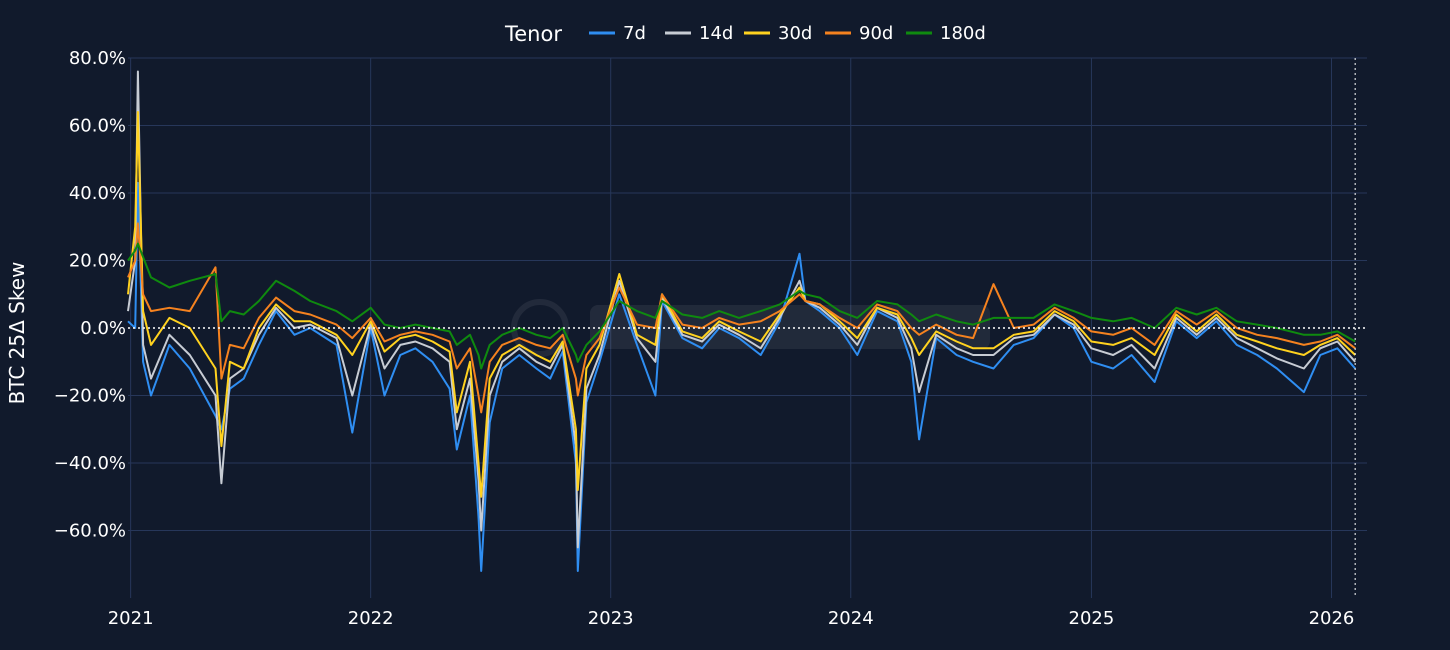  Describe the element at coordinates (851, 618) in the screenshot. I see `x-tick-label: 2024` at that location.